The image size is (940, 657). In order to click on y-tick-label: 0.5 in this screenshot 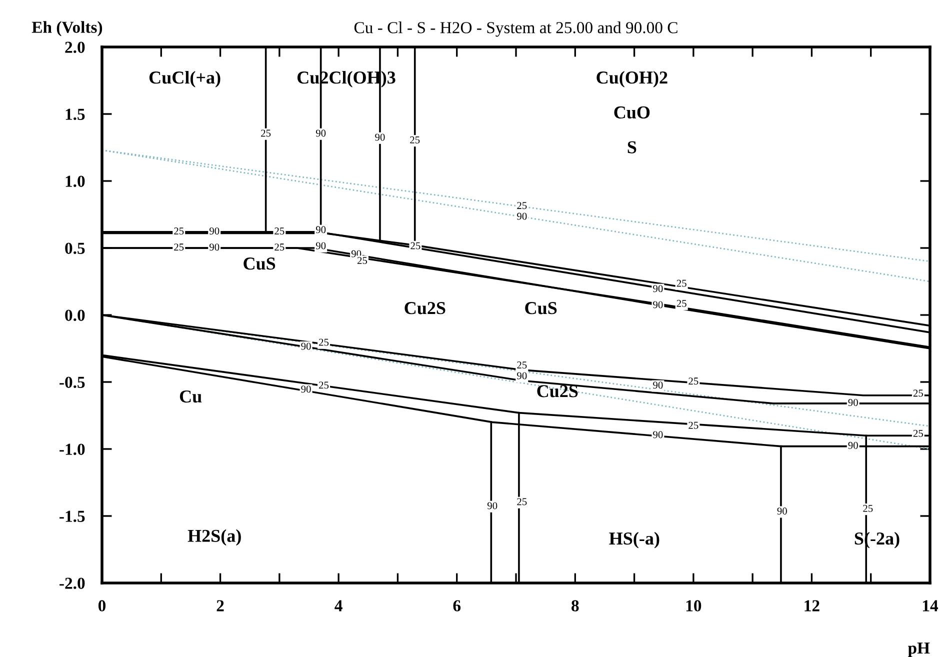, I will do `click(75, 248)`.